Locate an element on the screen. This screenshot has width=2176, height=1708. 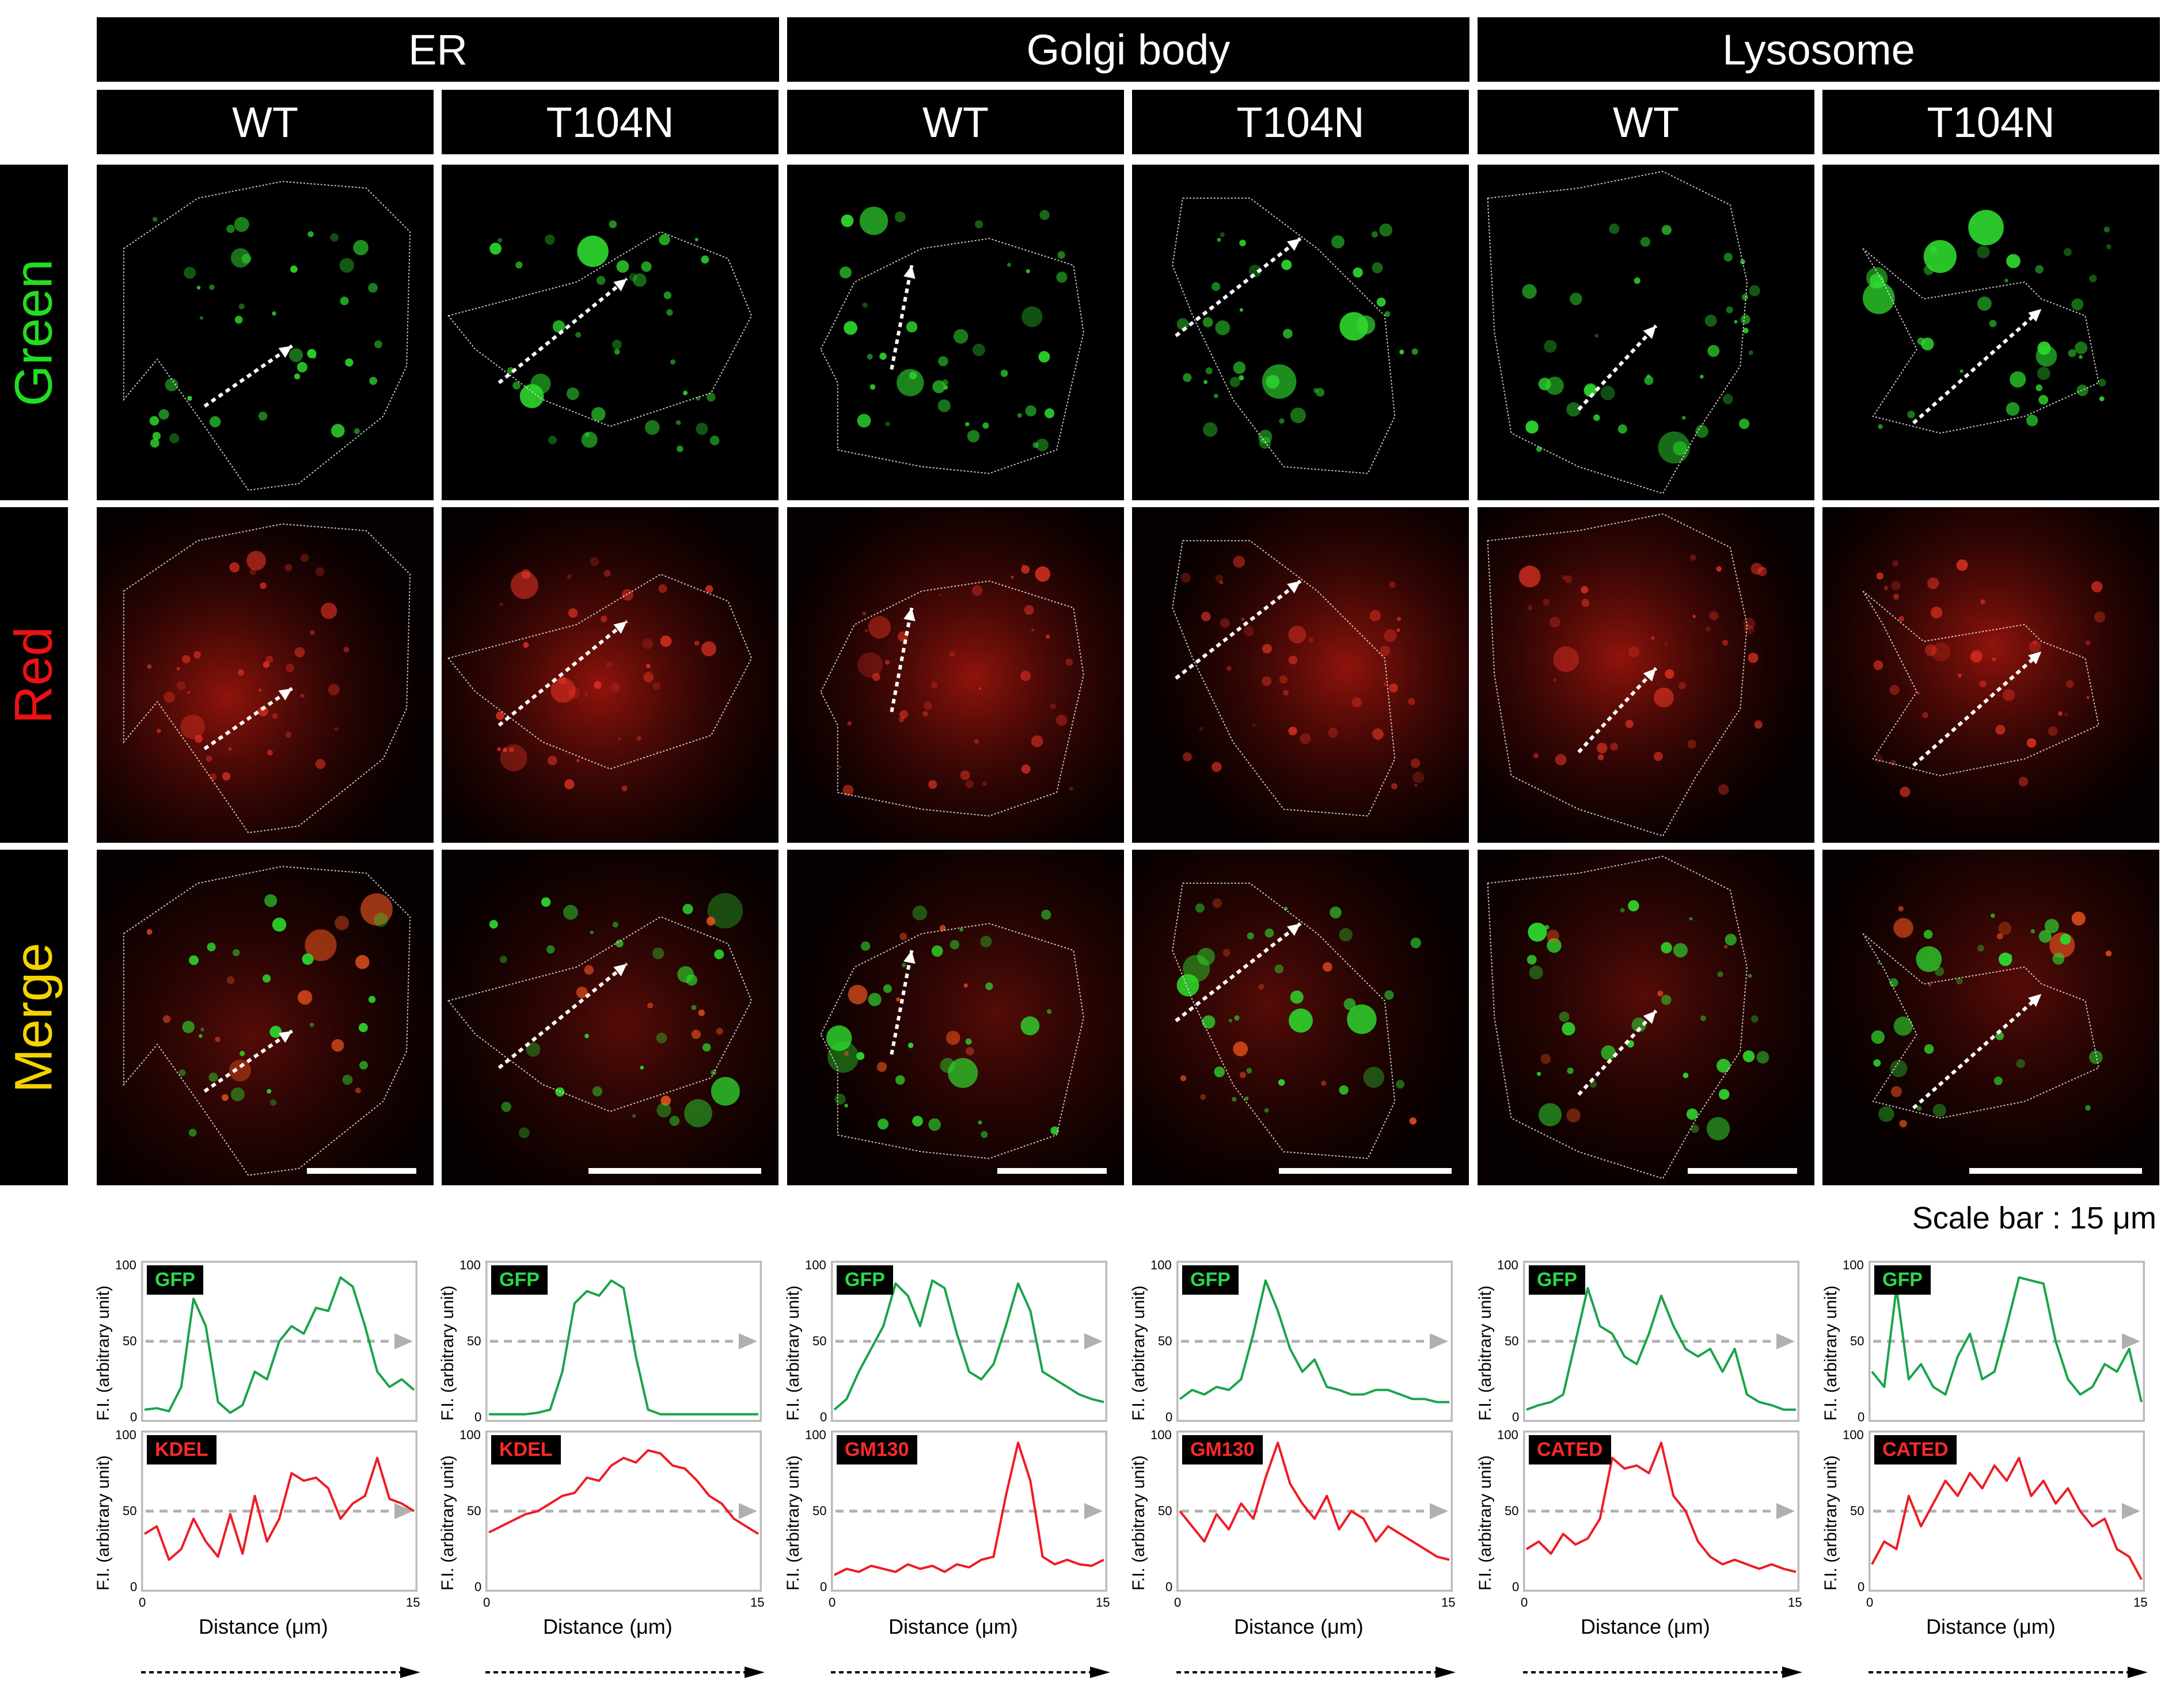
marker-profile-plot-0: KDEL is located at coordinates (279, 1511).